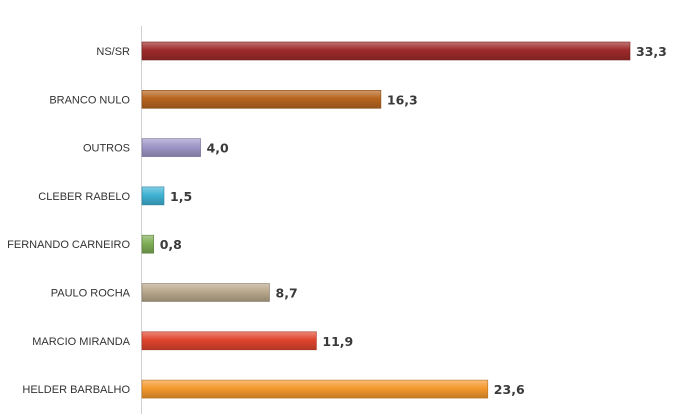  I want to click on value-label: 4,0, so click(218, 148).